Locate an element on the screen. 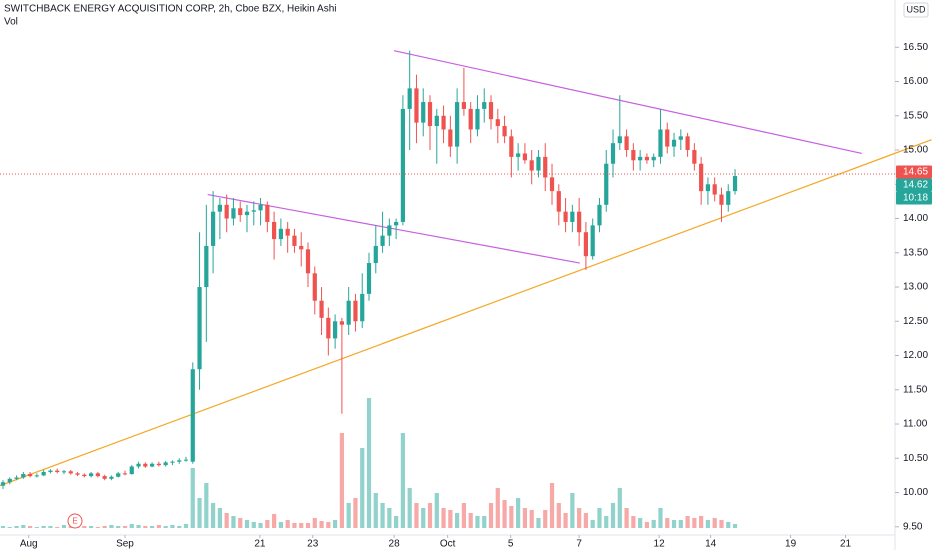 Image resolution: width=932 pixels, height=550 pixels. x-tick-label: 12 is located at coordinates (660, 544).